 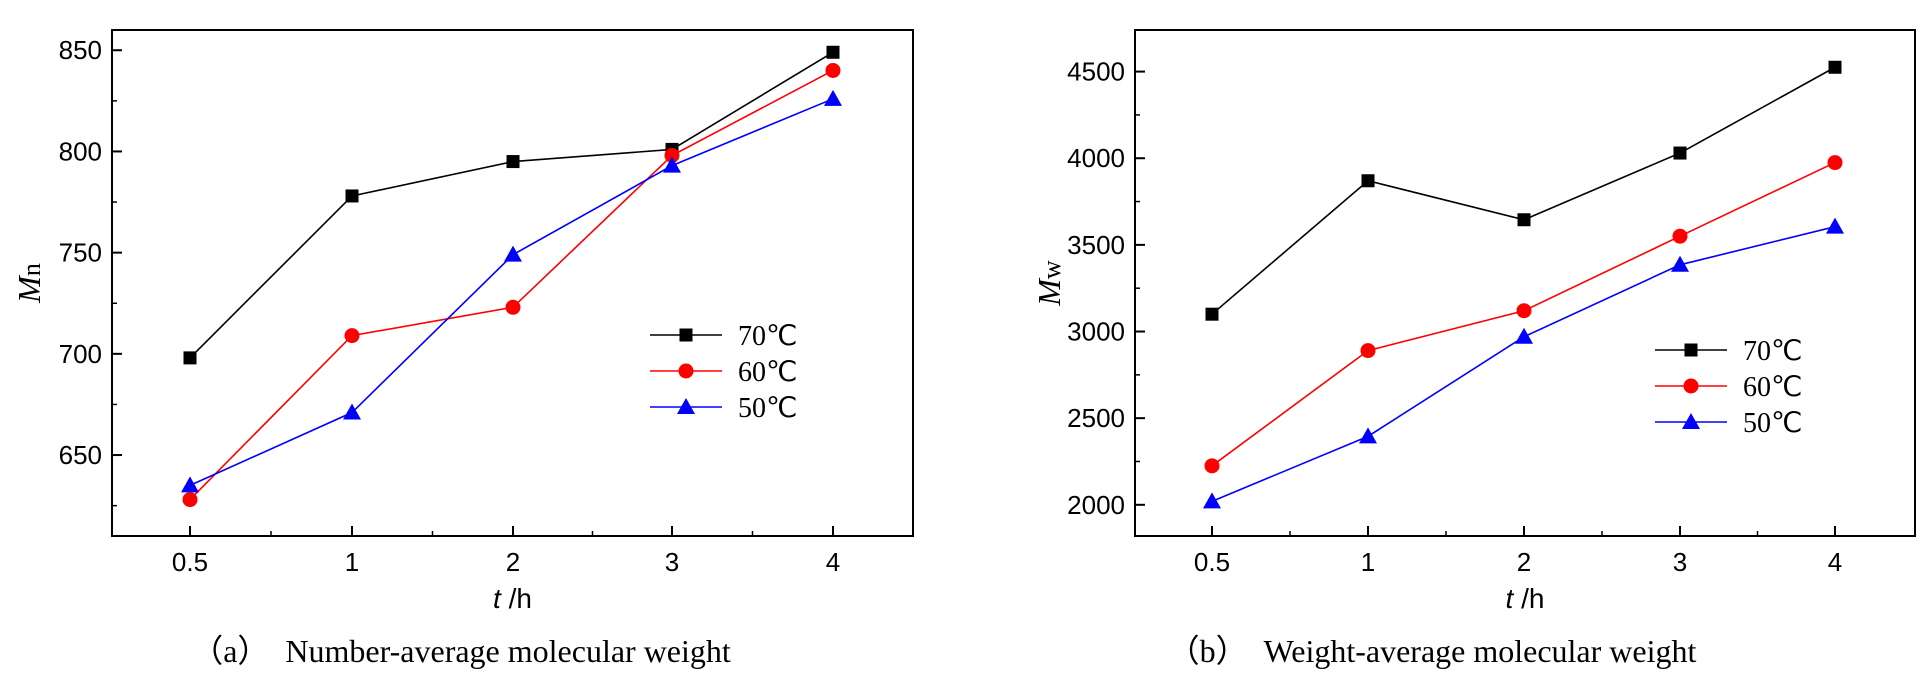 What do you see at coordinates (31, 269) in the screenshot?
I see `y-axis-subscript: n` at bounding box center [31, 269].